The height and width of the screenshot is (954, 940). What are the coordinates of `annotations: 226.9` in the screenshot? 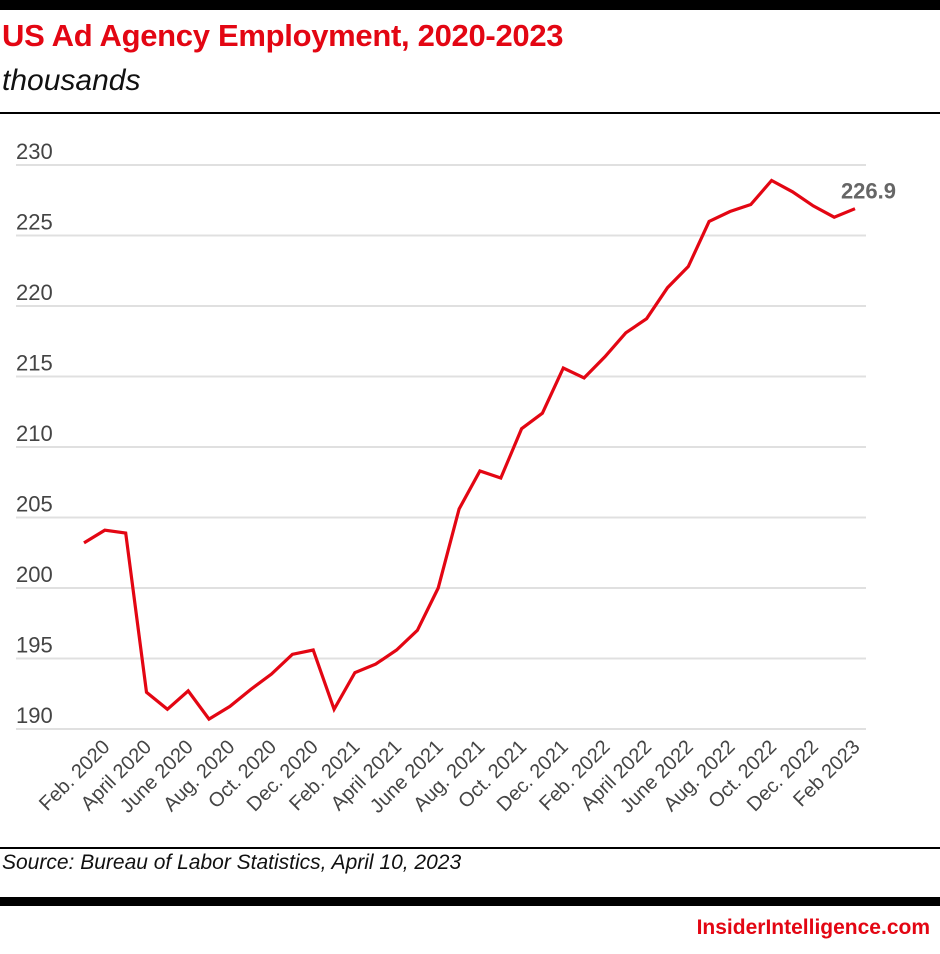 It's located at (868, 191).